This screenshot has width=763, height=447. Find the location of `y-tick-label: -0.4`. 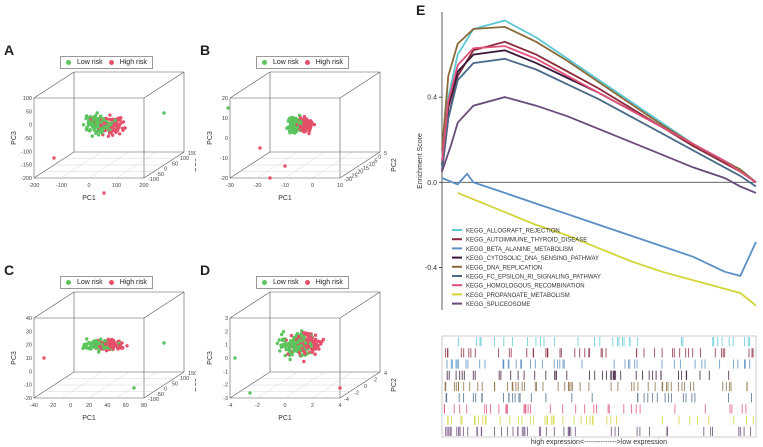

y-tick-label: -0.4 is located at coordinates (431, 268).